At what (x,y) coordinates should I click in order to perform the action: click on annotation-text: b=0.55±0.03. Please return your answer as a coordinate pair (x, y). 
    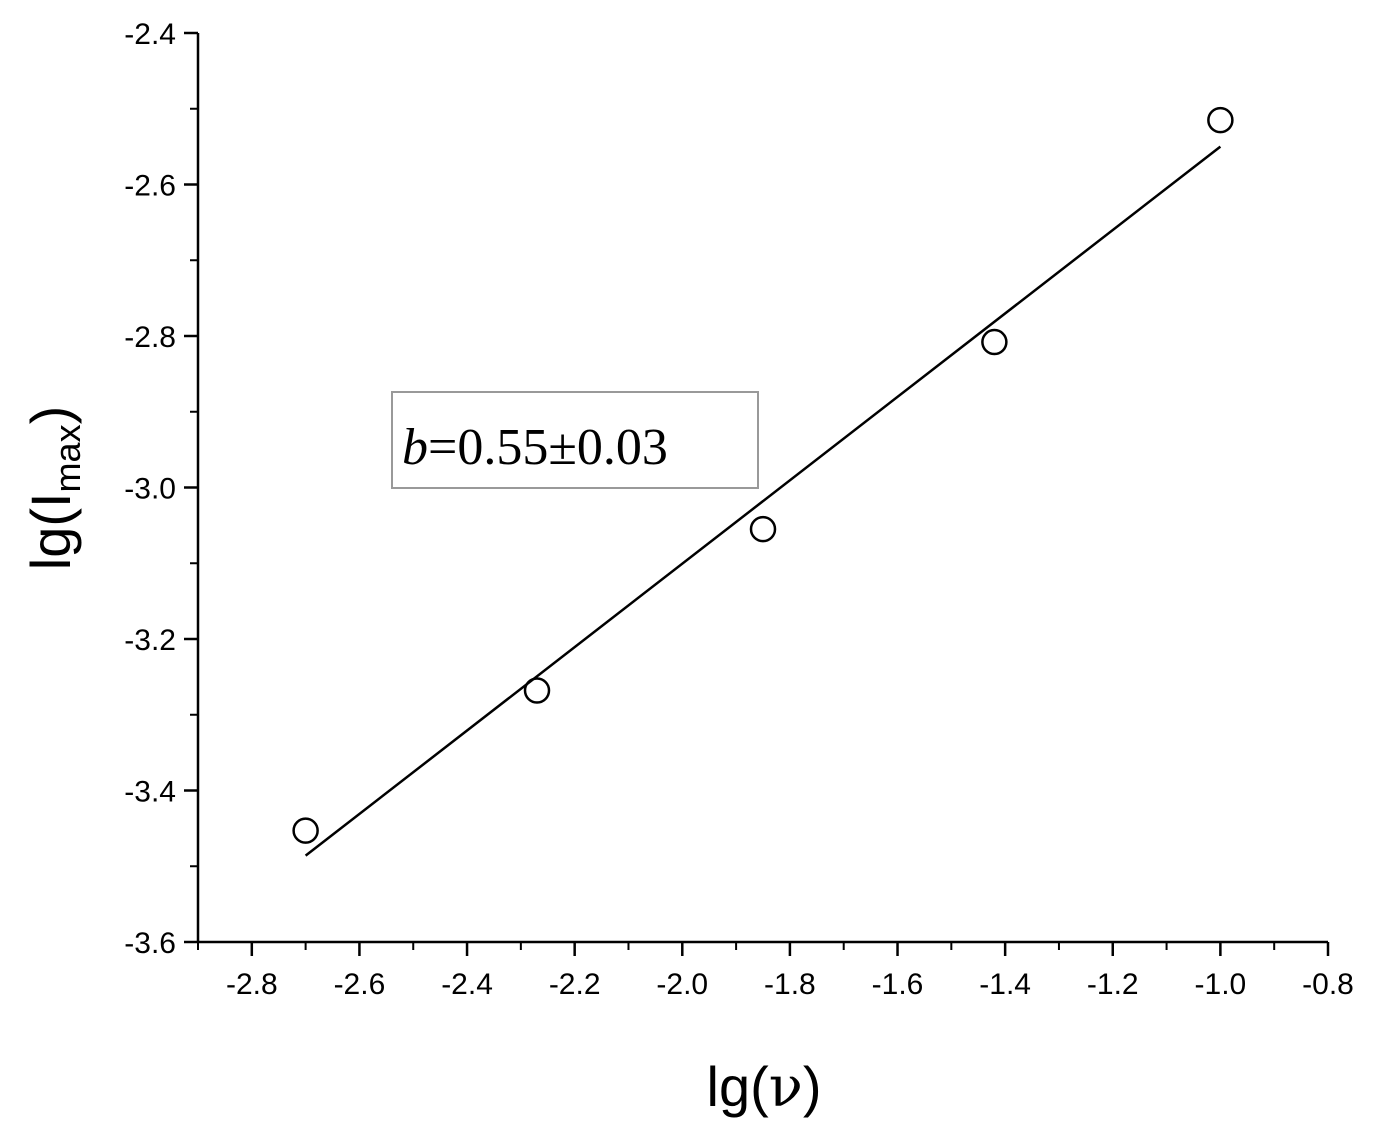
    Looking at the image, I should click on (535, 447).